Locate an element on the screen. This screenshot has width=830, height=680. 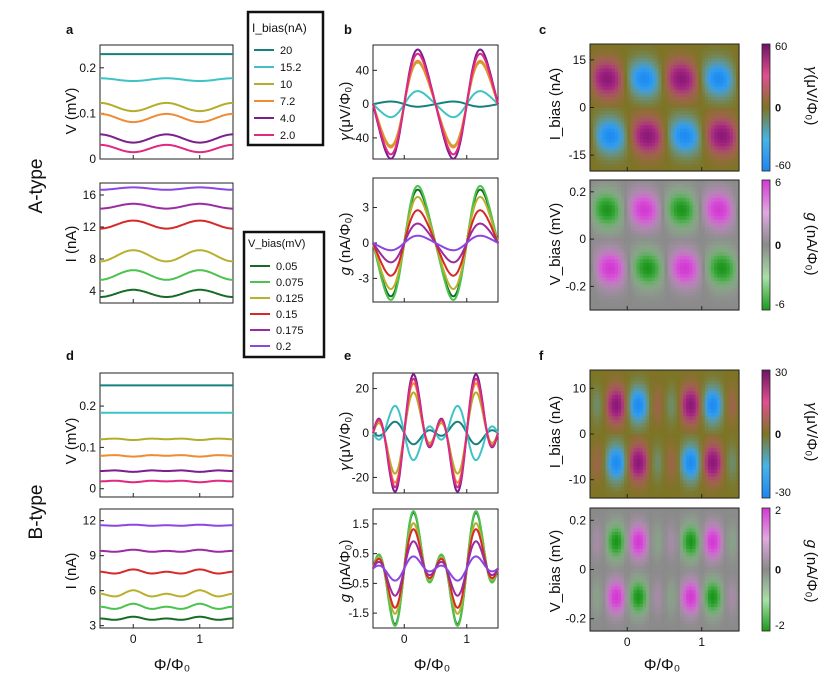
c-bot-ylabel: V_bias (mV) is located at coordinates (555, 244).